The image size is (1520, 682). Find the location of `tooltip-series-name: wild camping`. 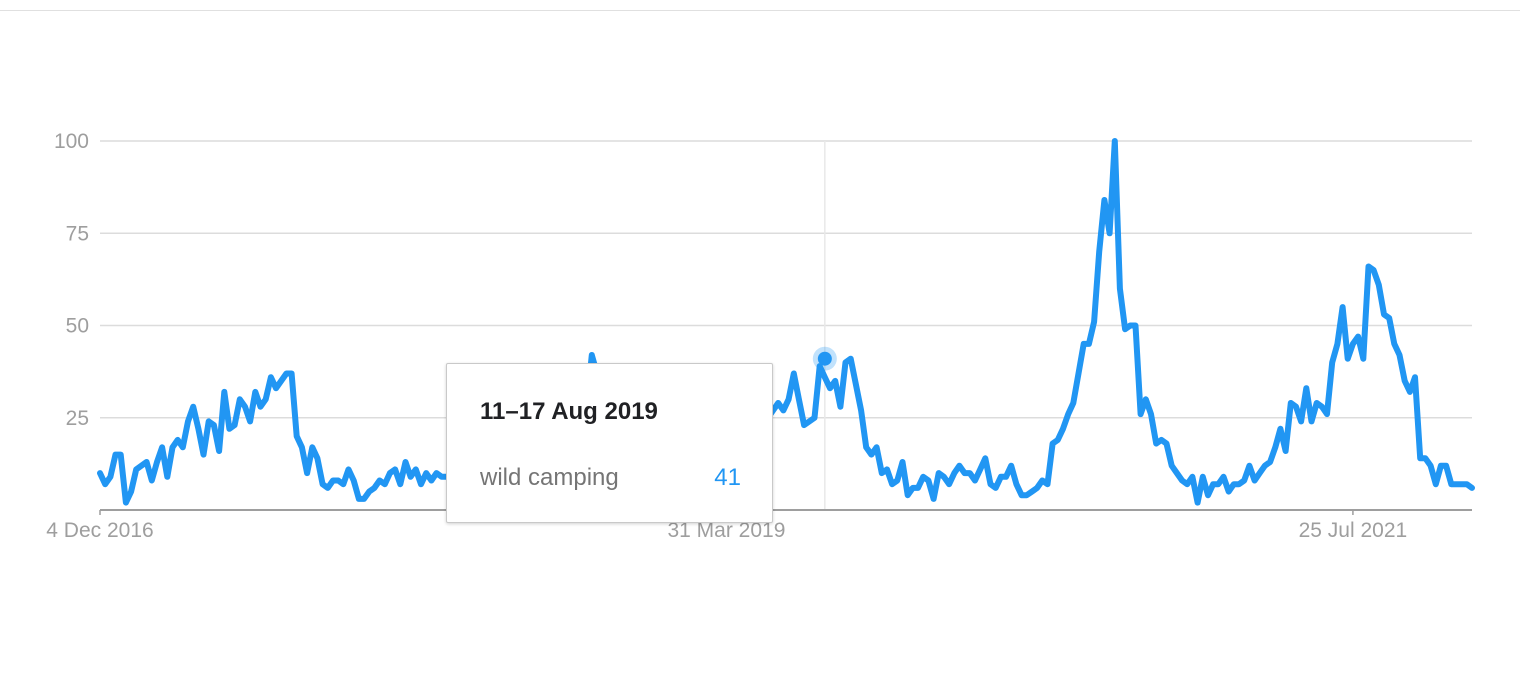

tooltip-series-name: wild camping is located at coordinates (549, 477).